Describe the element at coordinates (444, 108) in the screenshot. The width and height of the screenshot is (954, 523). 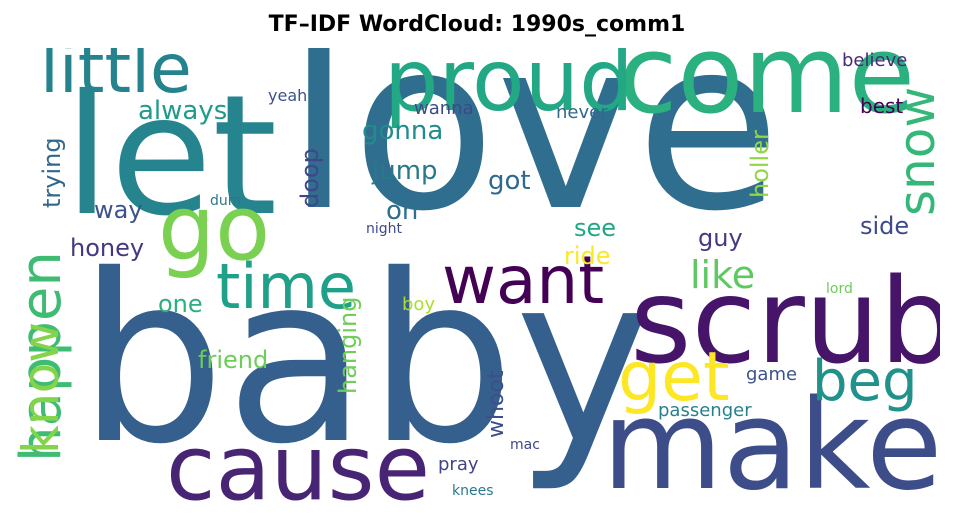
I see `word-wanna: wanna` at that location.